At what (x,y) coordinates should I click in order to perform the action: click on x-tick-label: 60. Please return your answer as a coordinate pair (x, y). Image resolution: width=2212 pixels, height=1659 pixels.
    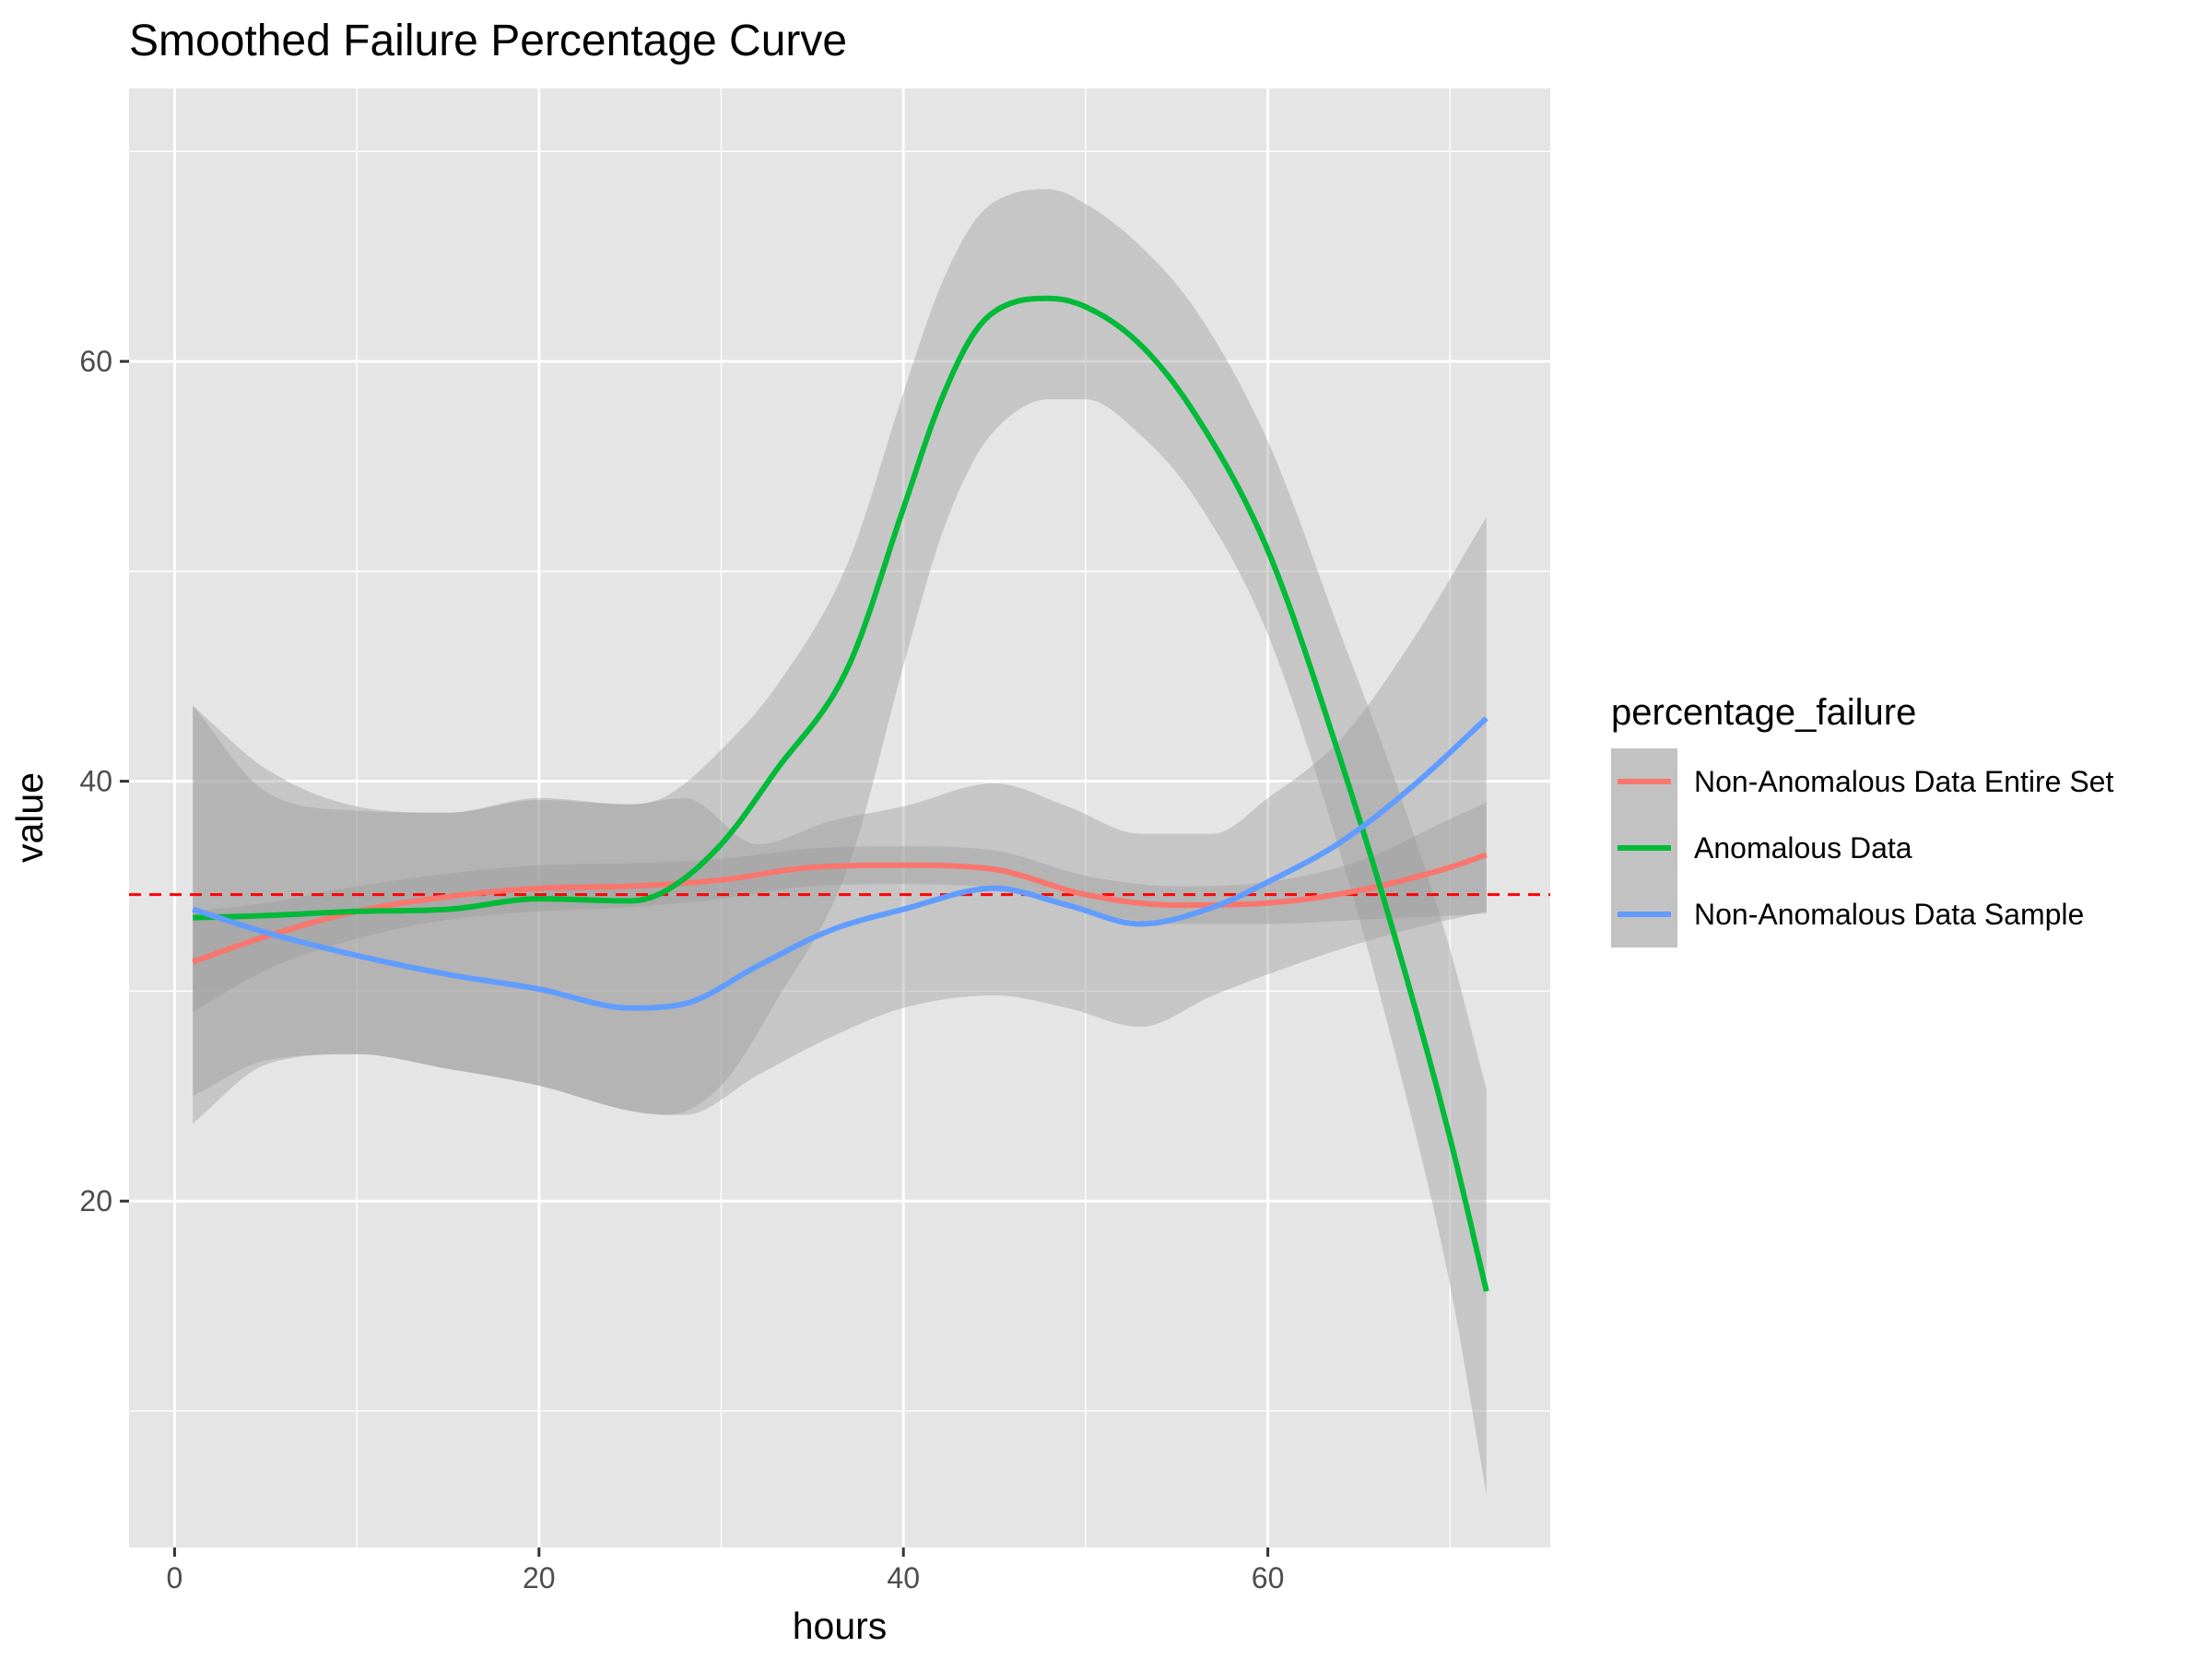
    Looking at the image, I should click on (1268, 1577).